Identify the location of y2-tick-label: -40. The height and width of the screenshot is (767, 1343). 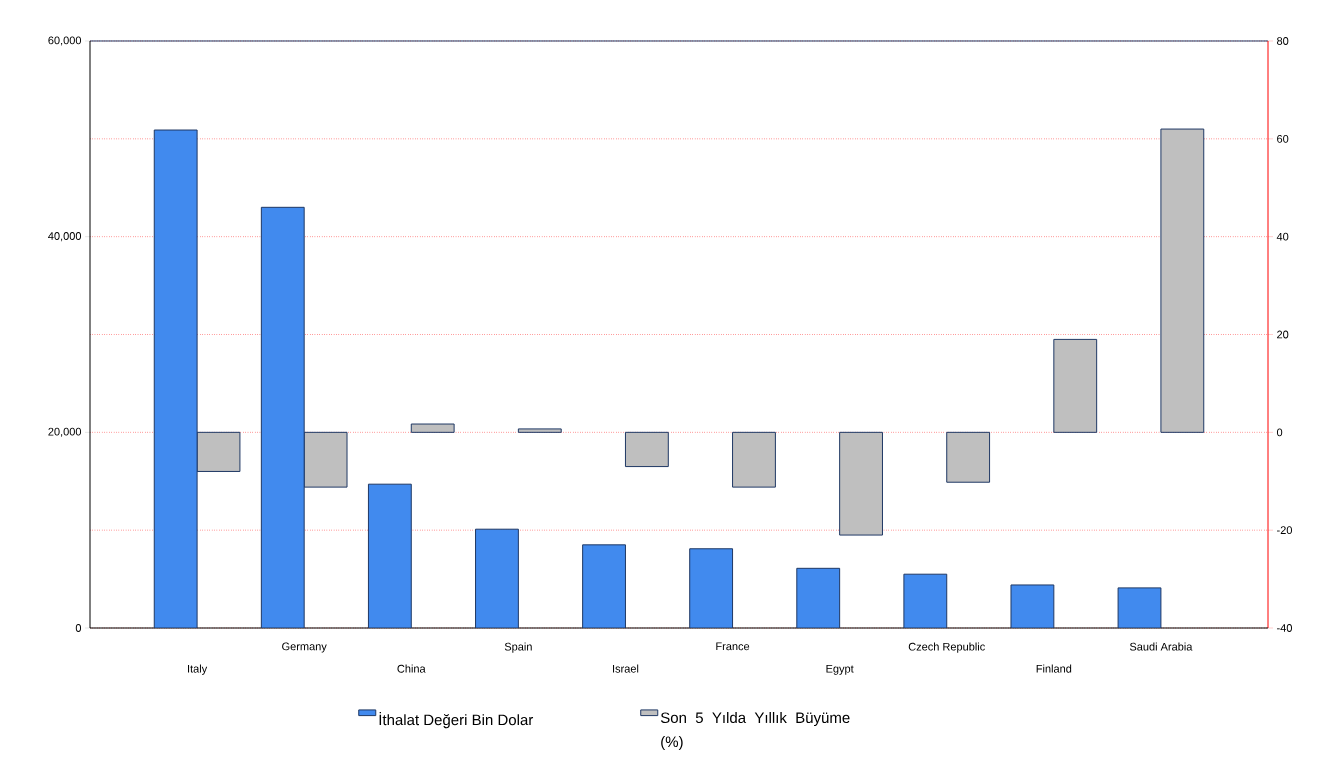
(1284, 628).